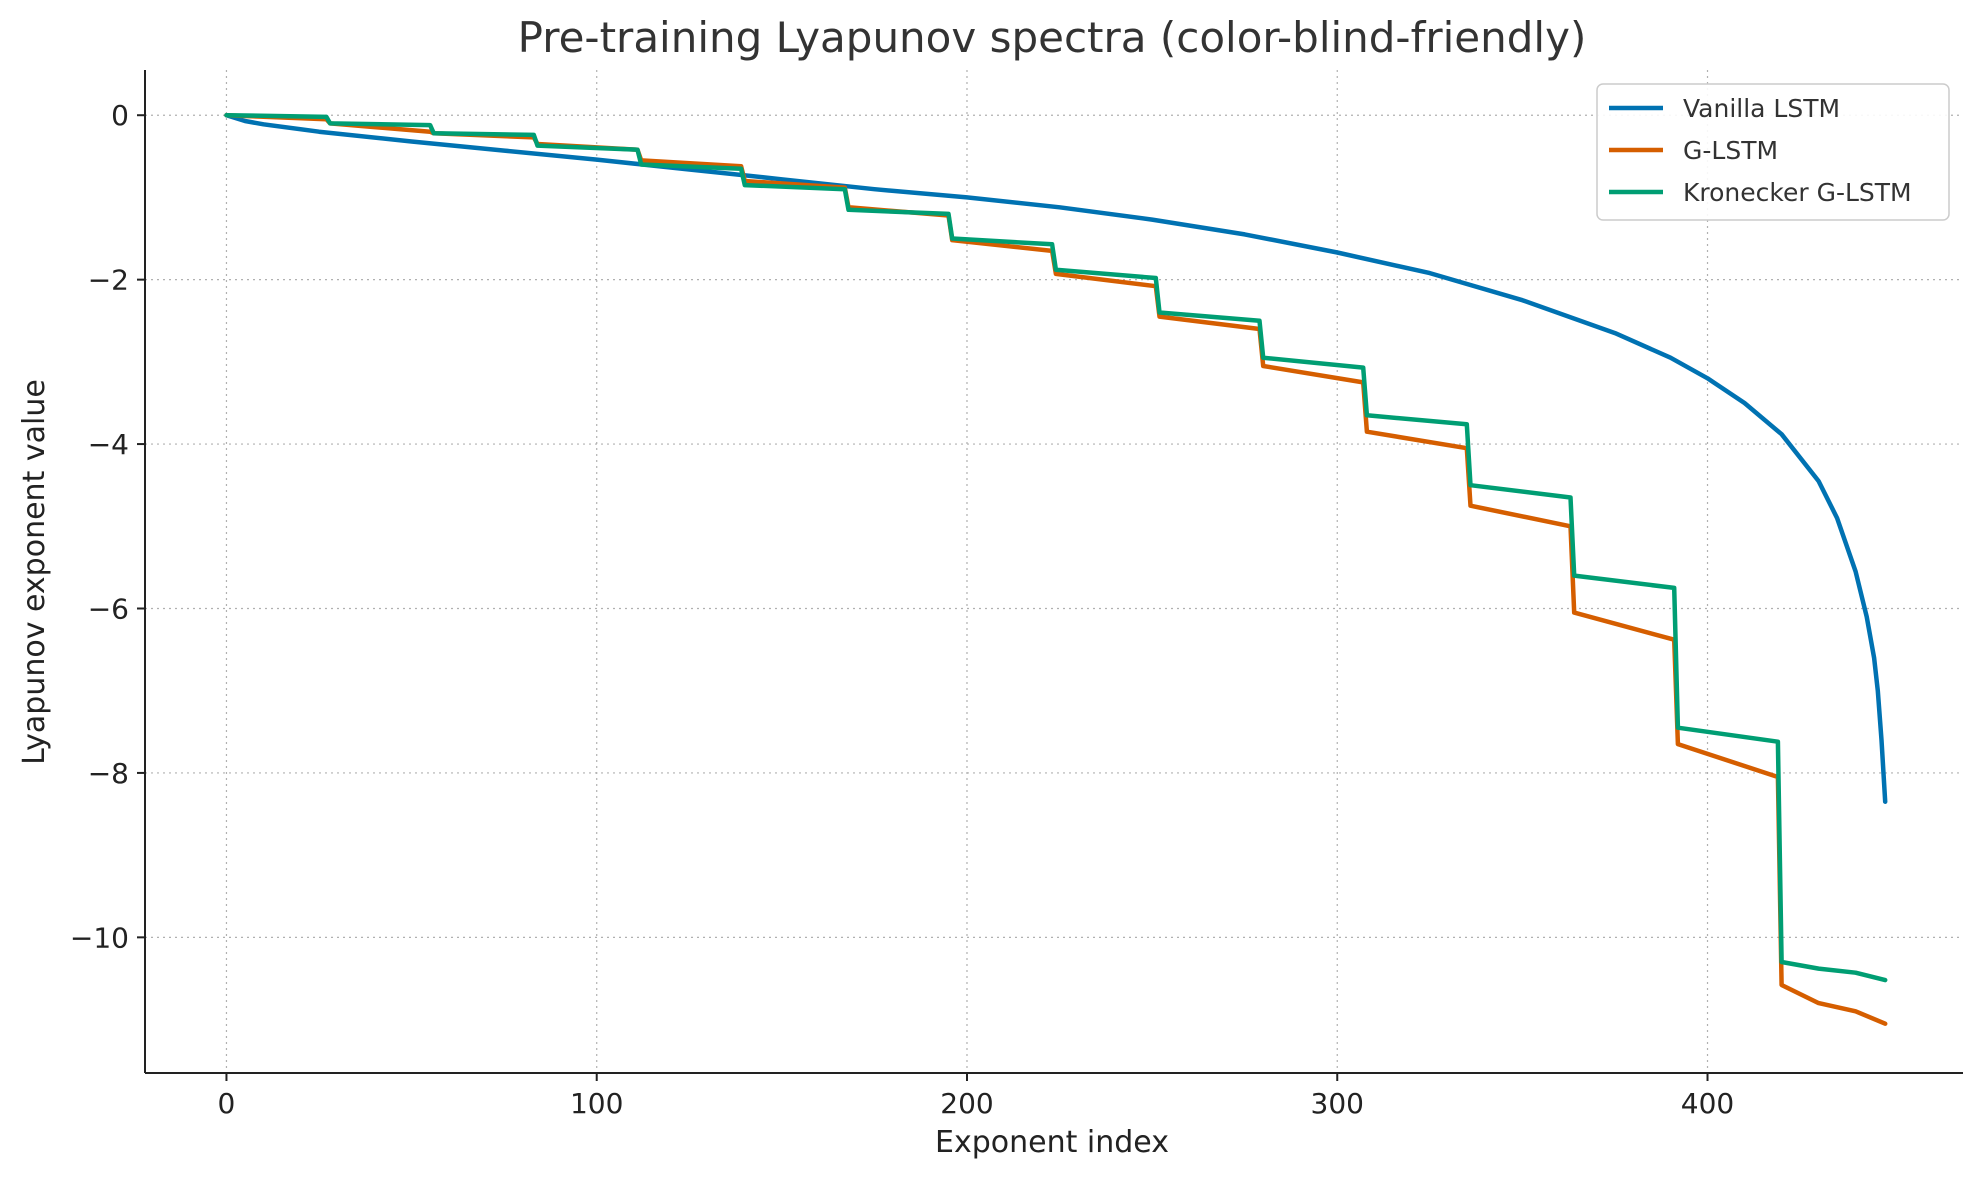 The width and height of the screenshot is (1980, 1180). What do you see at coordinates (108, 773) in the screenshot?
I see `y-tick-label: −8` at bounding box center [108, 773].